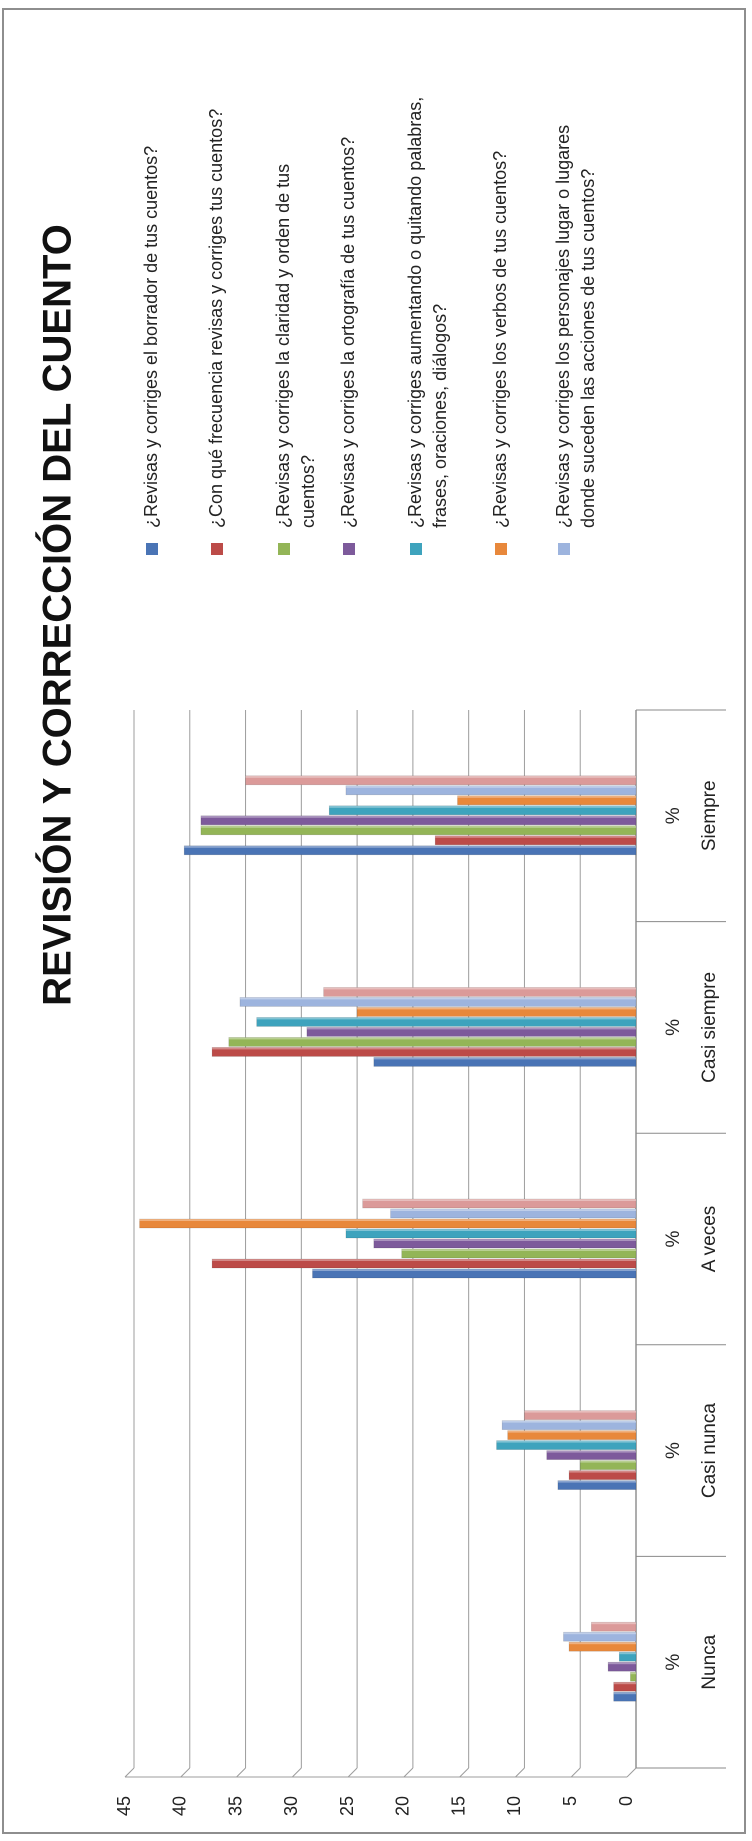 The width and height of the screenshot is (752, 1841). I want to click on chart-title: REVISIÓN Y CORRECCIÓN DEL CUENTO, so click(57, 615).